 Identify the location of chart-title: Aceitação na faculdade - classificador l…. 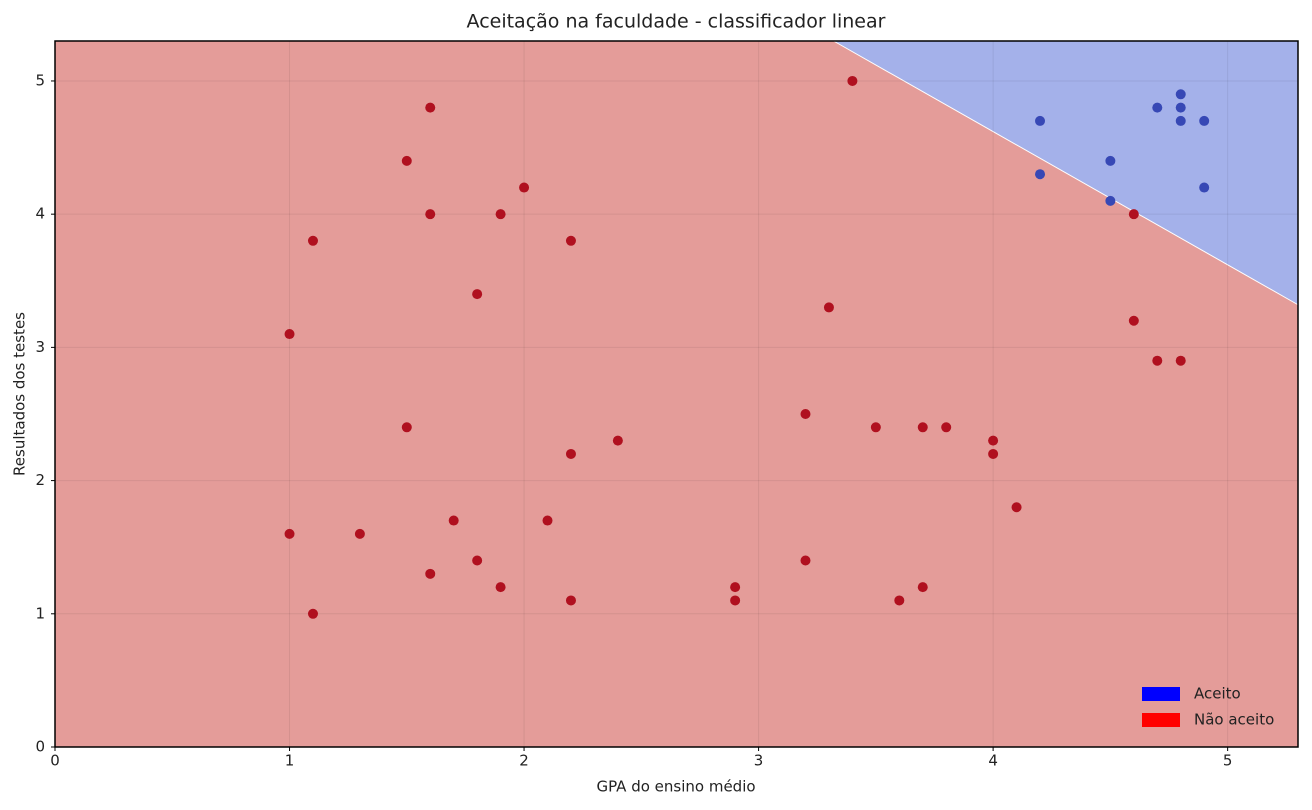
(676, 22).